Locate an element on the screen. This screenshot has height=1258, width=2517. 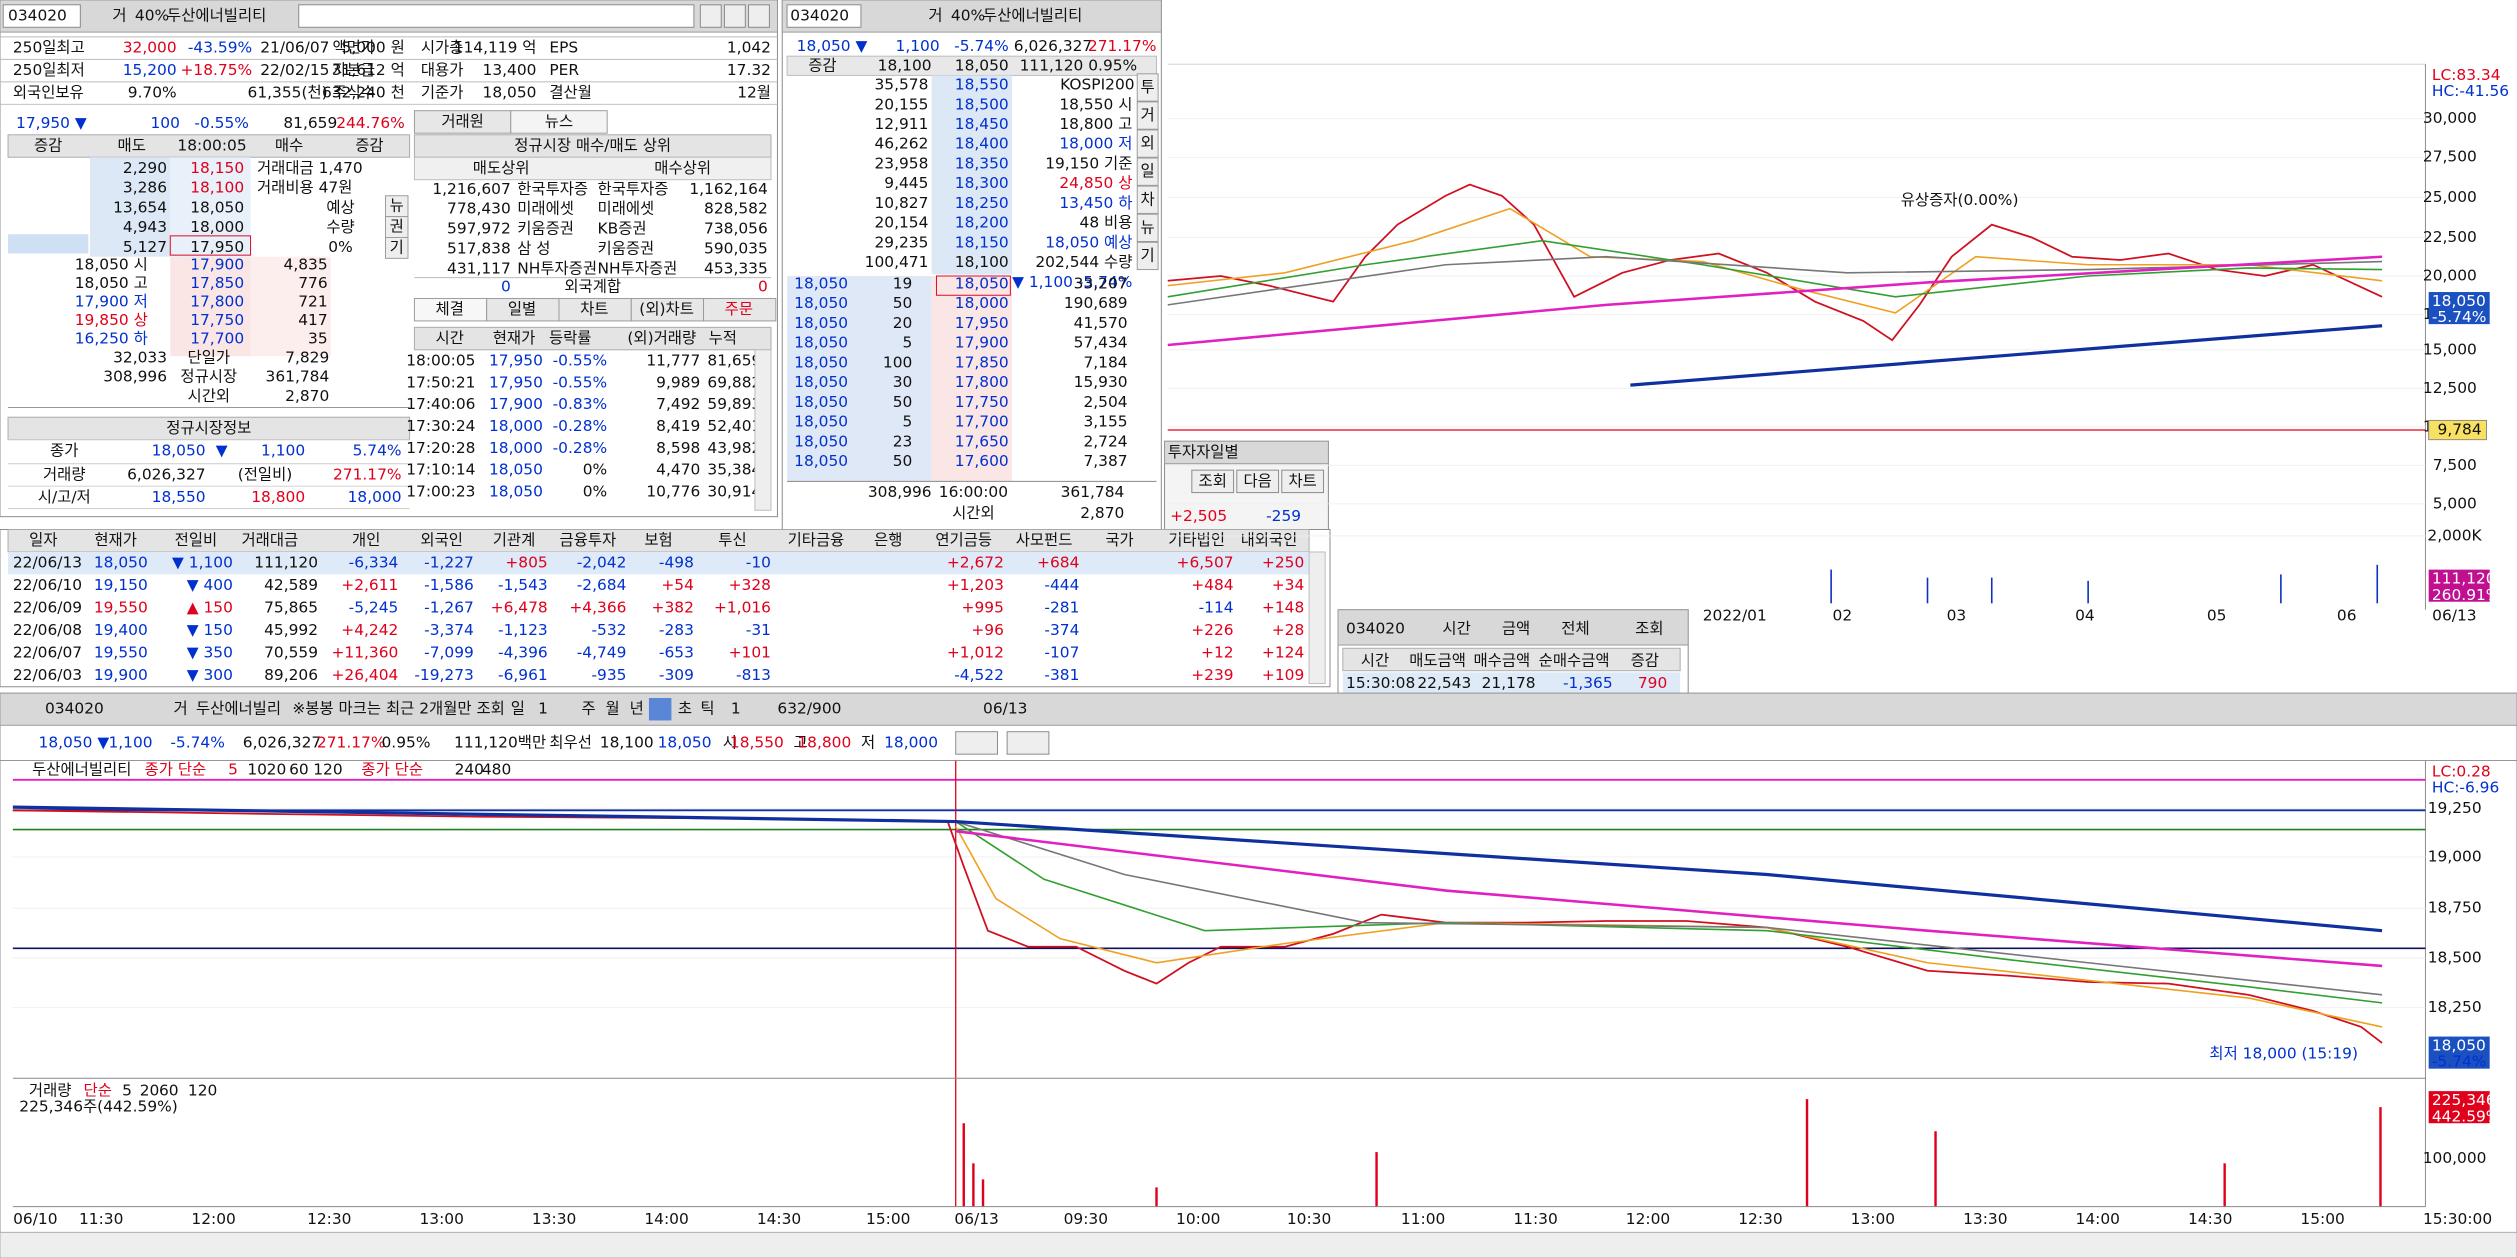
investor-cell: -114 is located at coordinates (1216, 608).